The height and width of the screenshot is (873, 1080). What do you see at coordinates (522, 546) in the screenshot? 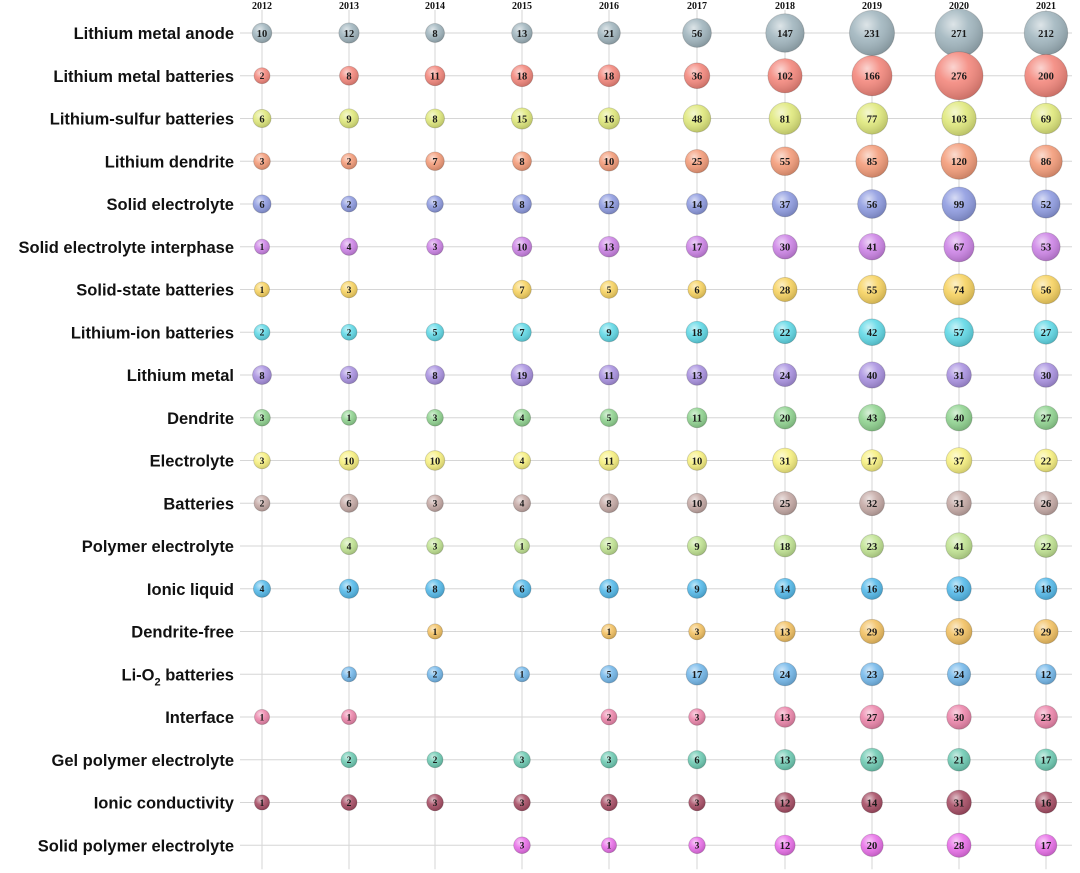
I see `bubble-polymer-electrolyte-2015: 1` at bounding box center [522, 546].